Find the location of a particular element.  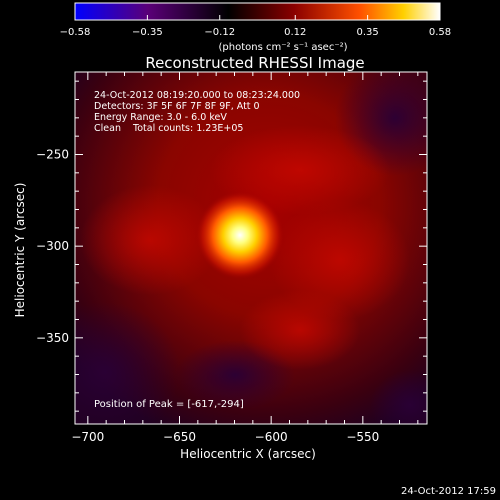

x-tick-label: −650 is located at coordinates (179, 437).